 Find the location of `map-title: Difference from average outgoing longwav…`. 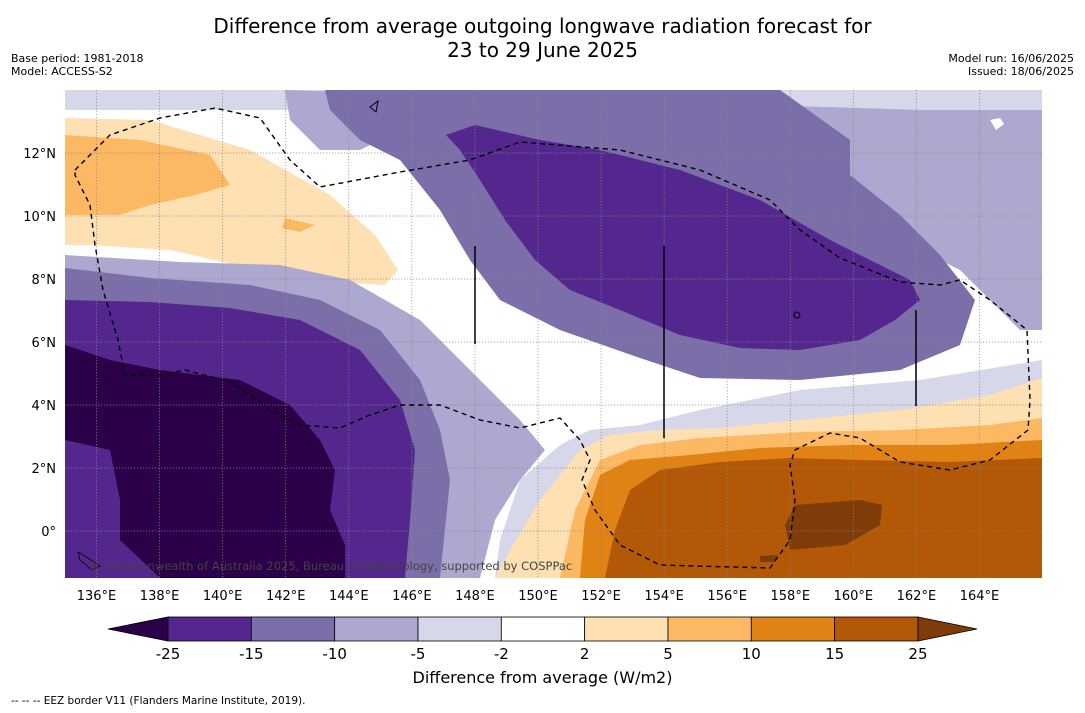

map-title: Difference from average outgoing longwav… is located at coordinates (542, 38).